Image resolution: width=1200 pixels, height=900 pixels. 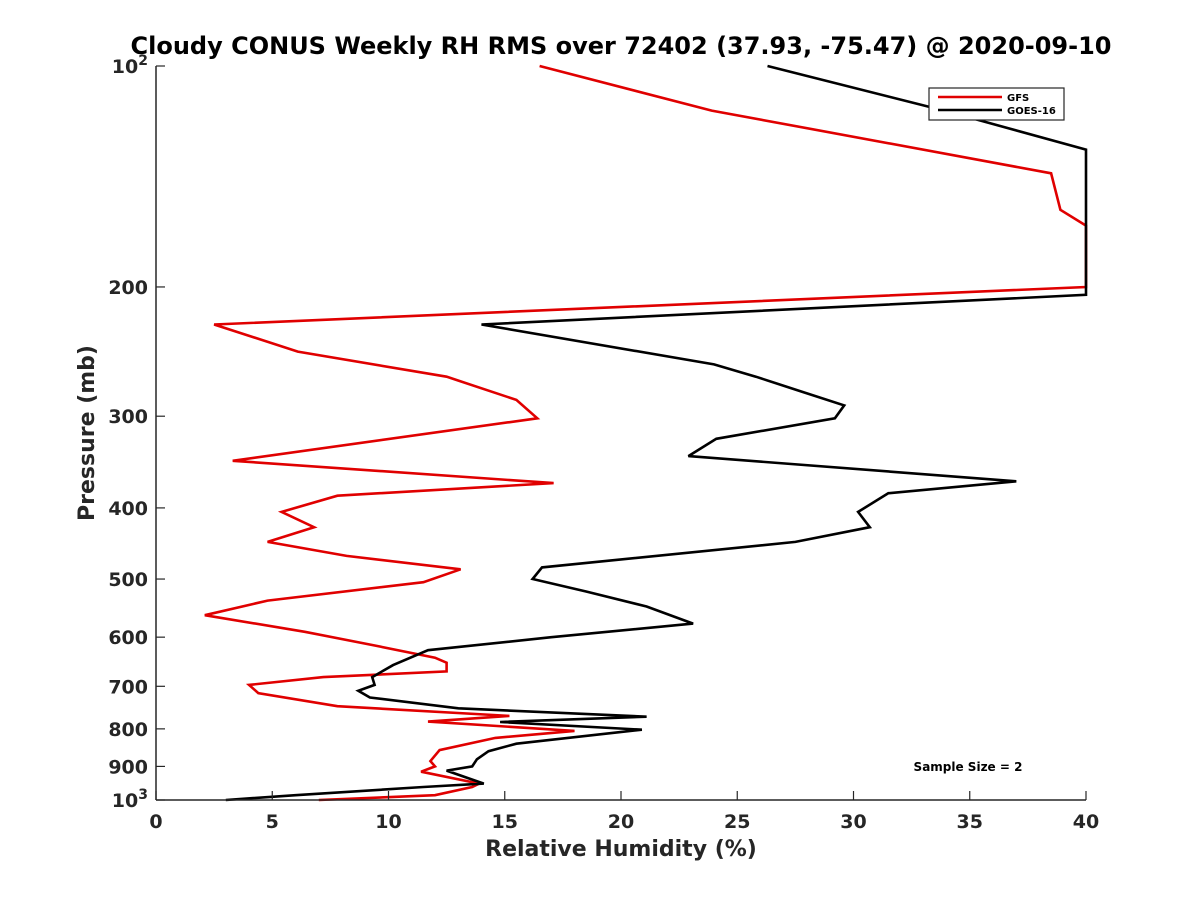 I want to click on x-tick-label: 25, so click(x=737, y=822).